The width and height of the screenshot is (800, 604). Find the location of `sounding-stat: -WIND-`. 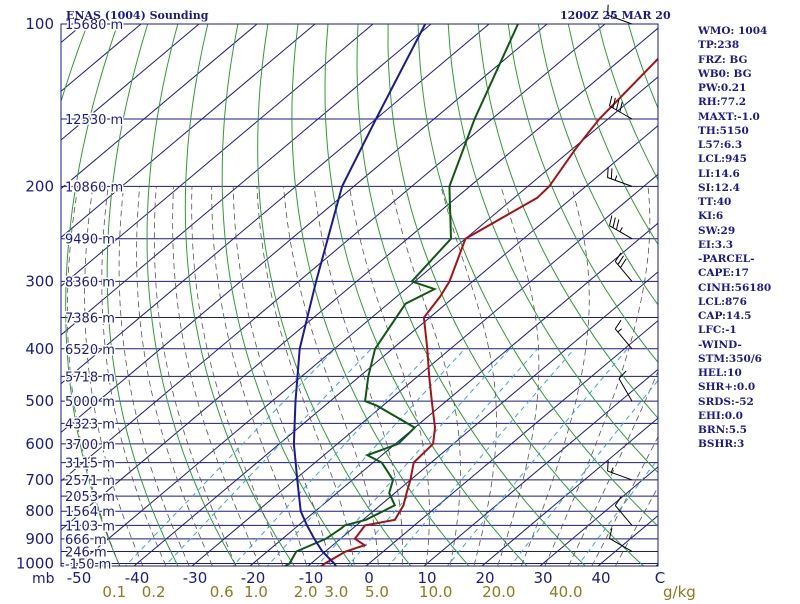

sounding-stat: -WIND- is located at coordinates (748, 345).